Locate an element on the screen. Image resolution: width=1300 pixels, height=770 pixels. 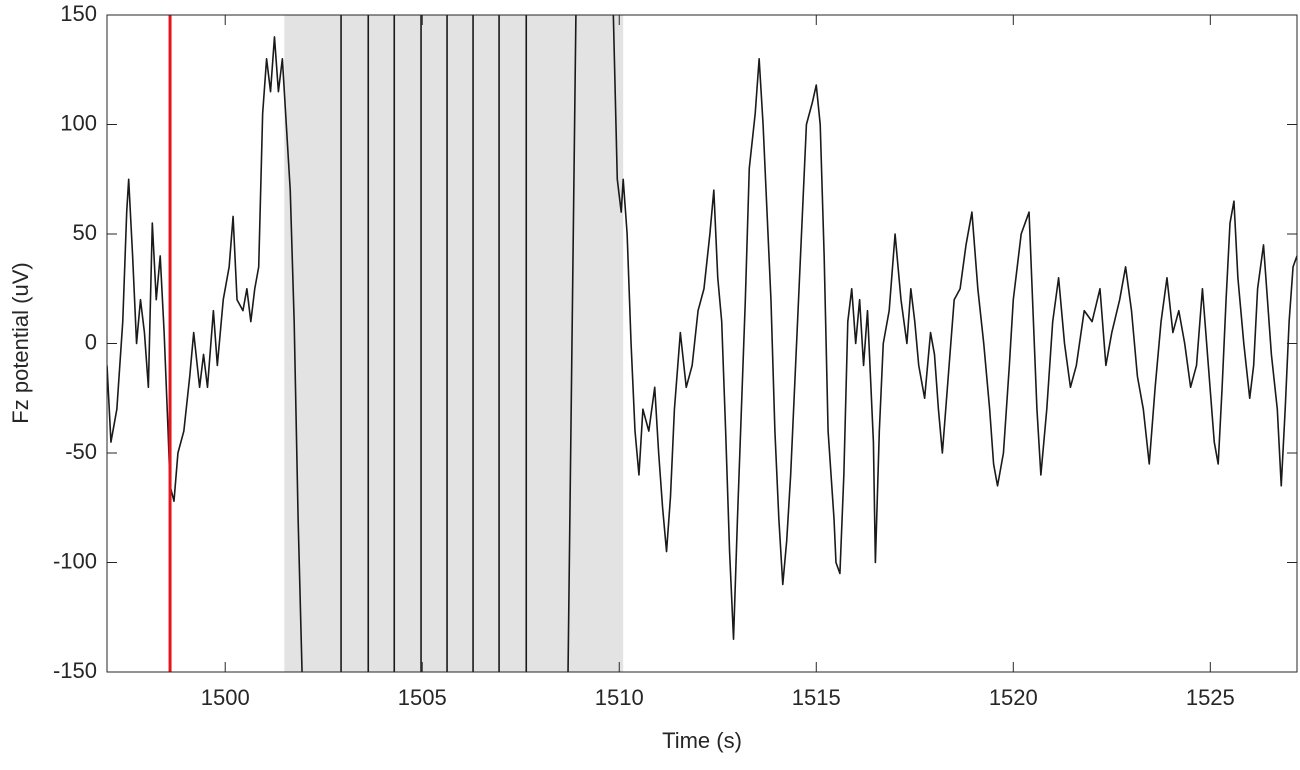
x-tick-label: 1515 is located at coordinates (816, 697).